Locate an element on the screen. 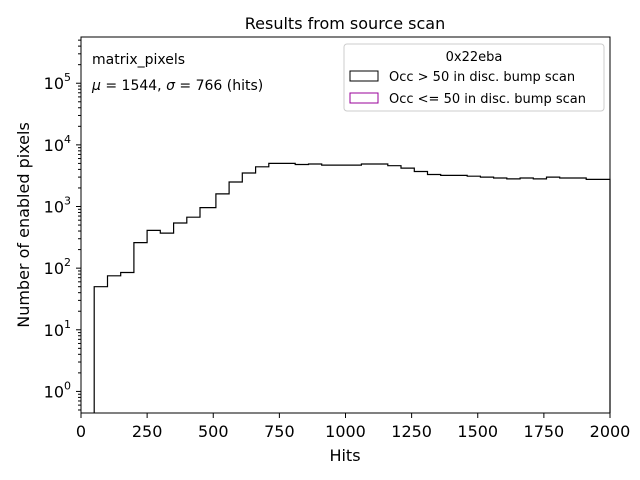  x-tick-label: 1750 is located at coordinates (544, 431).